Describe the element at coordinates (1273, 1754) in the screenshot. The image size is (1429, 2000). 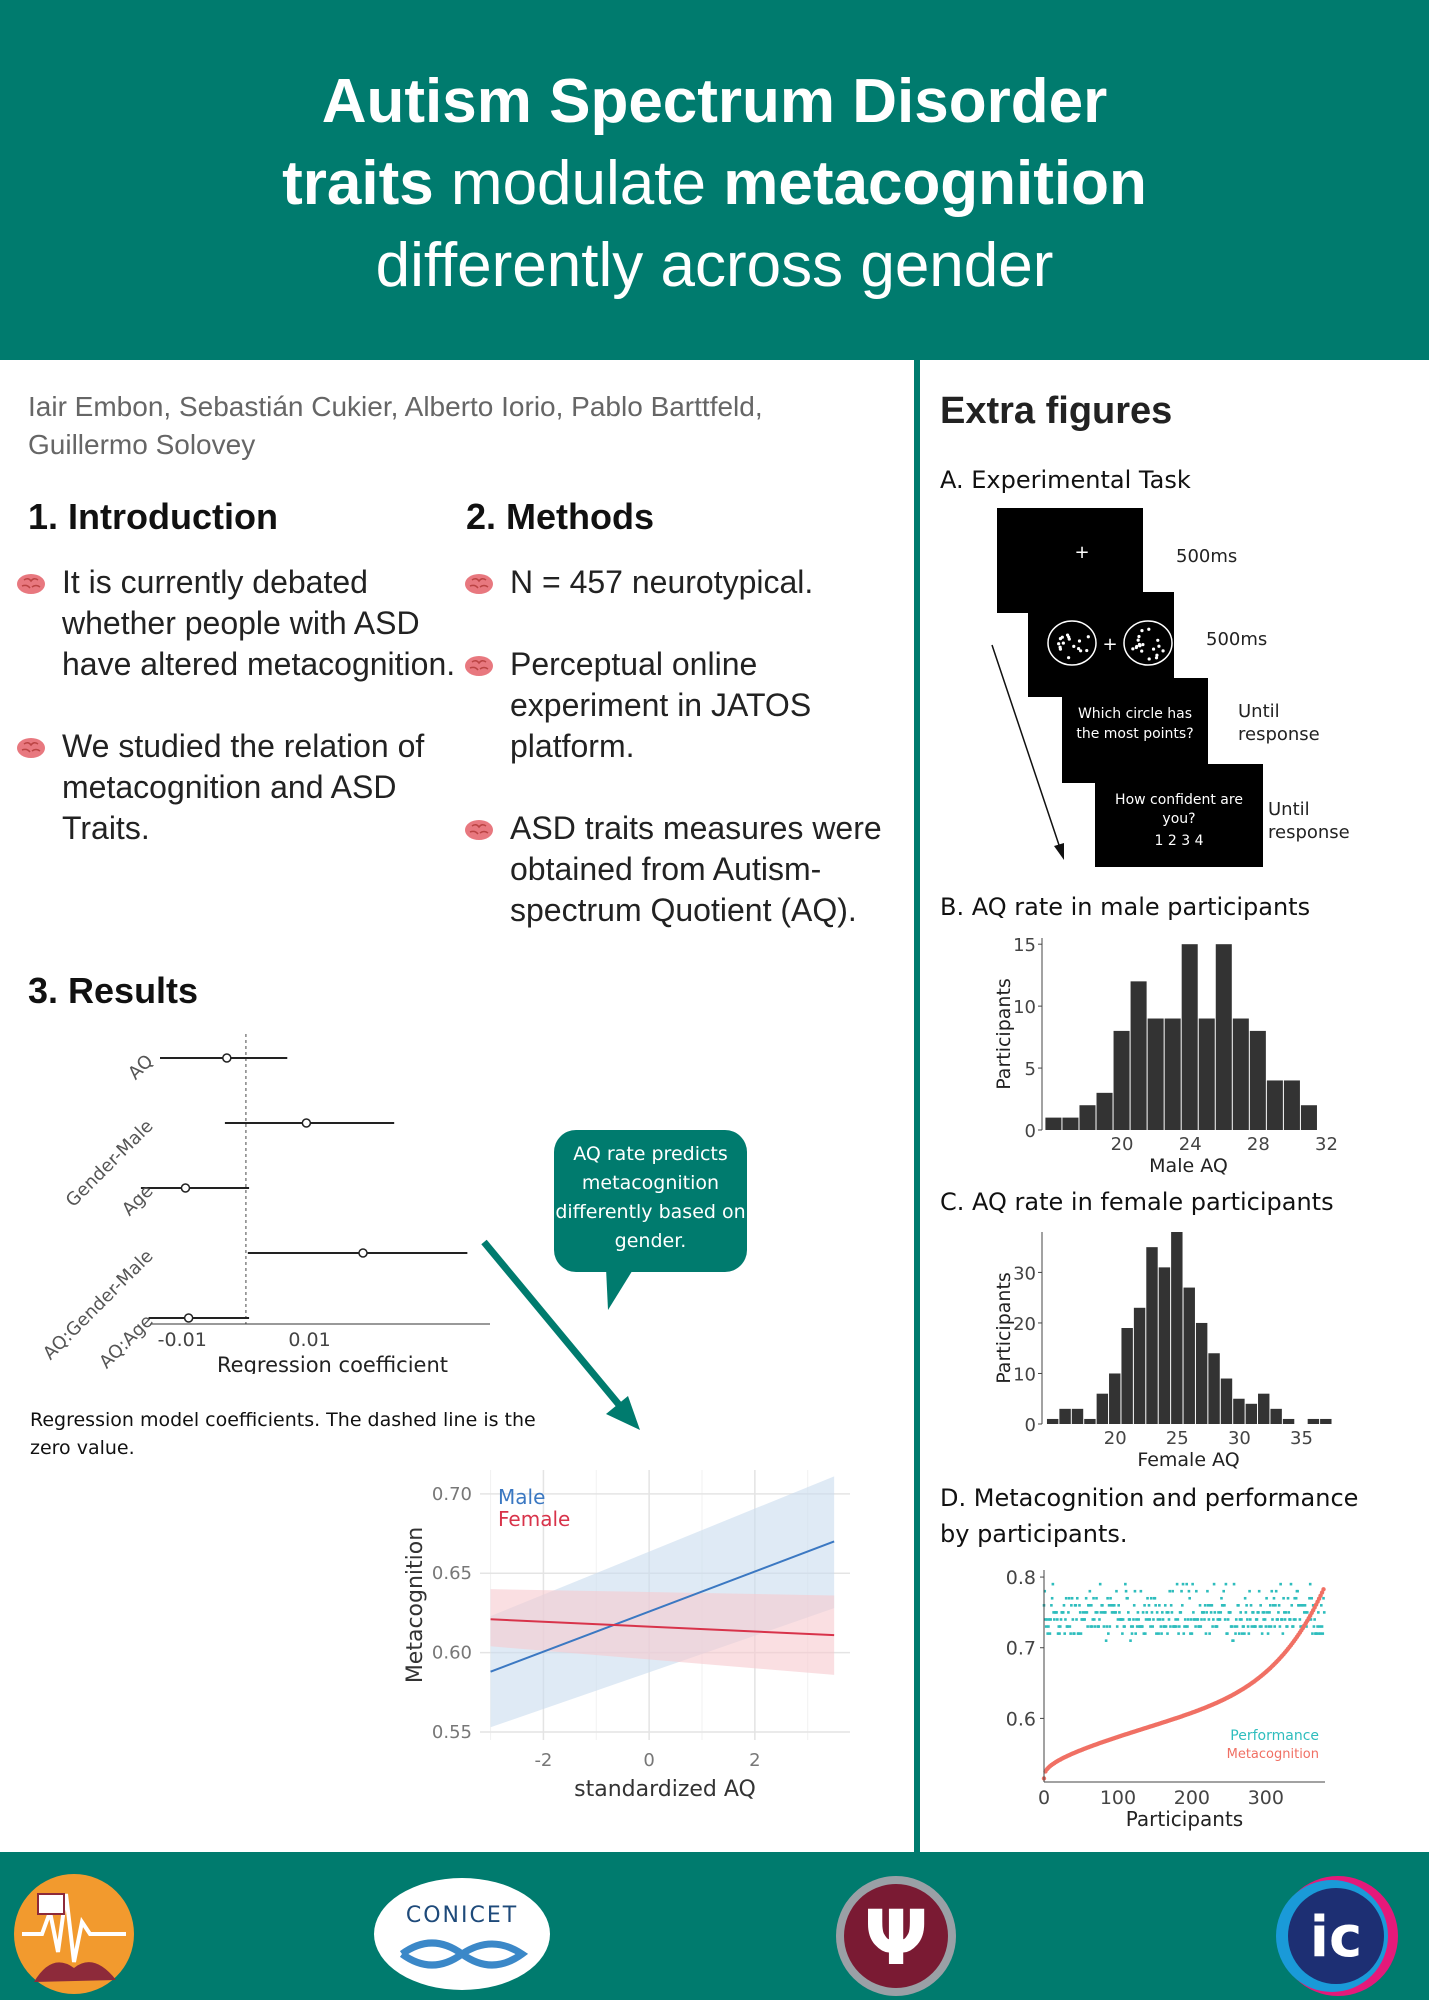
I see `legend-metacognition: Metacognition` at that location.